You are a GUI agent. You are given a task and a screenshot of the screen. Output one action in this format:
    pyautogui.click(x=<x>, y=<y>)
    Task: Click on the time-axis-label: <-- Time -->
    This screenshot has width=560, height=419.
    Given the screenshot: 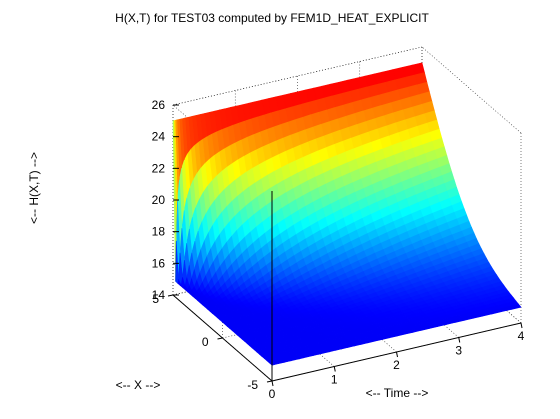 What is the action you would take?
    pyautogui.click(x=397, y=393)
    